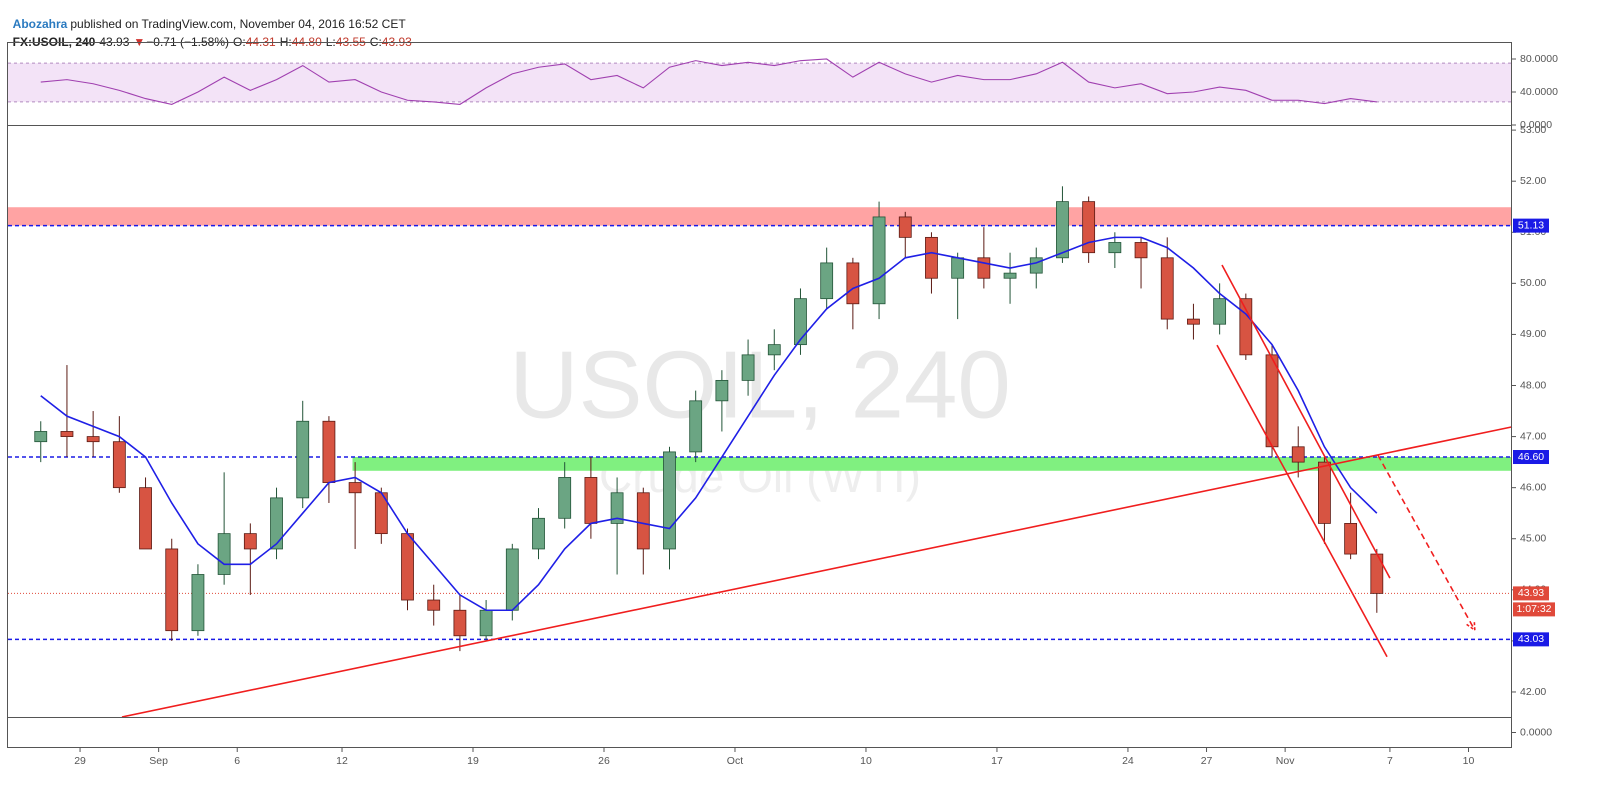 This screenshot has height=795, width=1611. Describe the element at coordinates (80, 761) in the screenshot. I see `x-tick-label: 29` at that location.